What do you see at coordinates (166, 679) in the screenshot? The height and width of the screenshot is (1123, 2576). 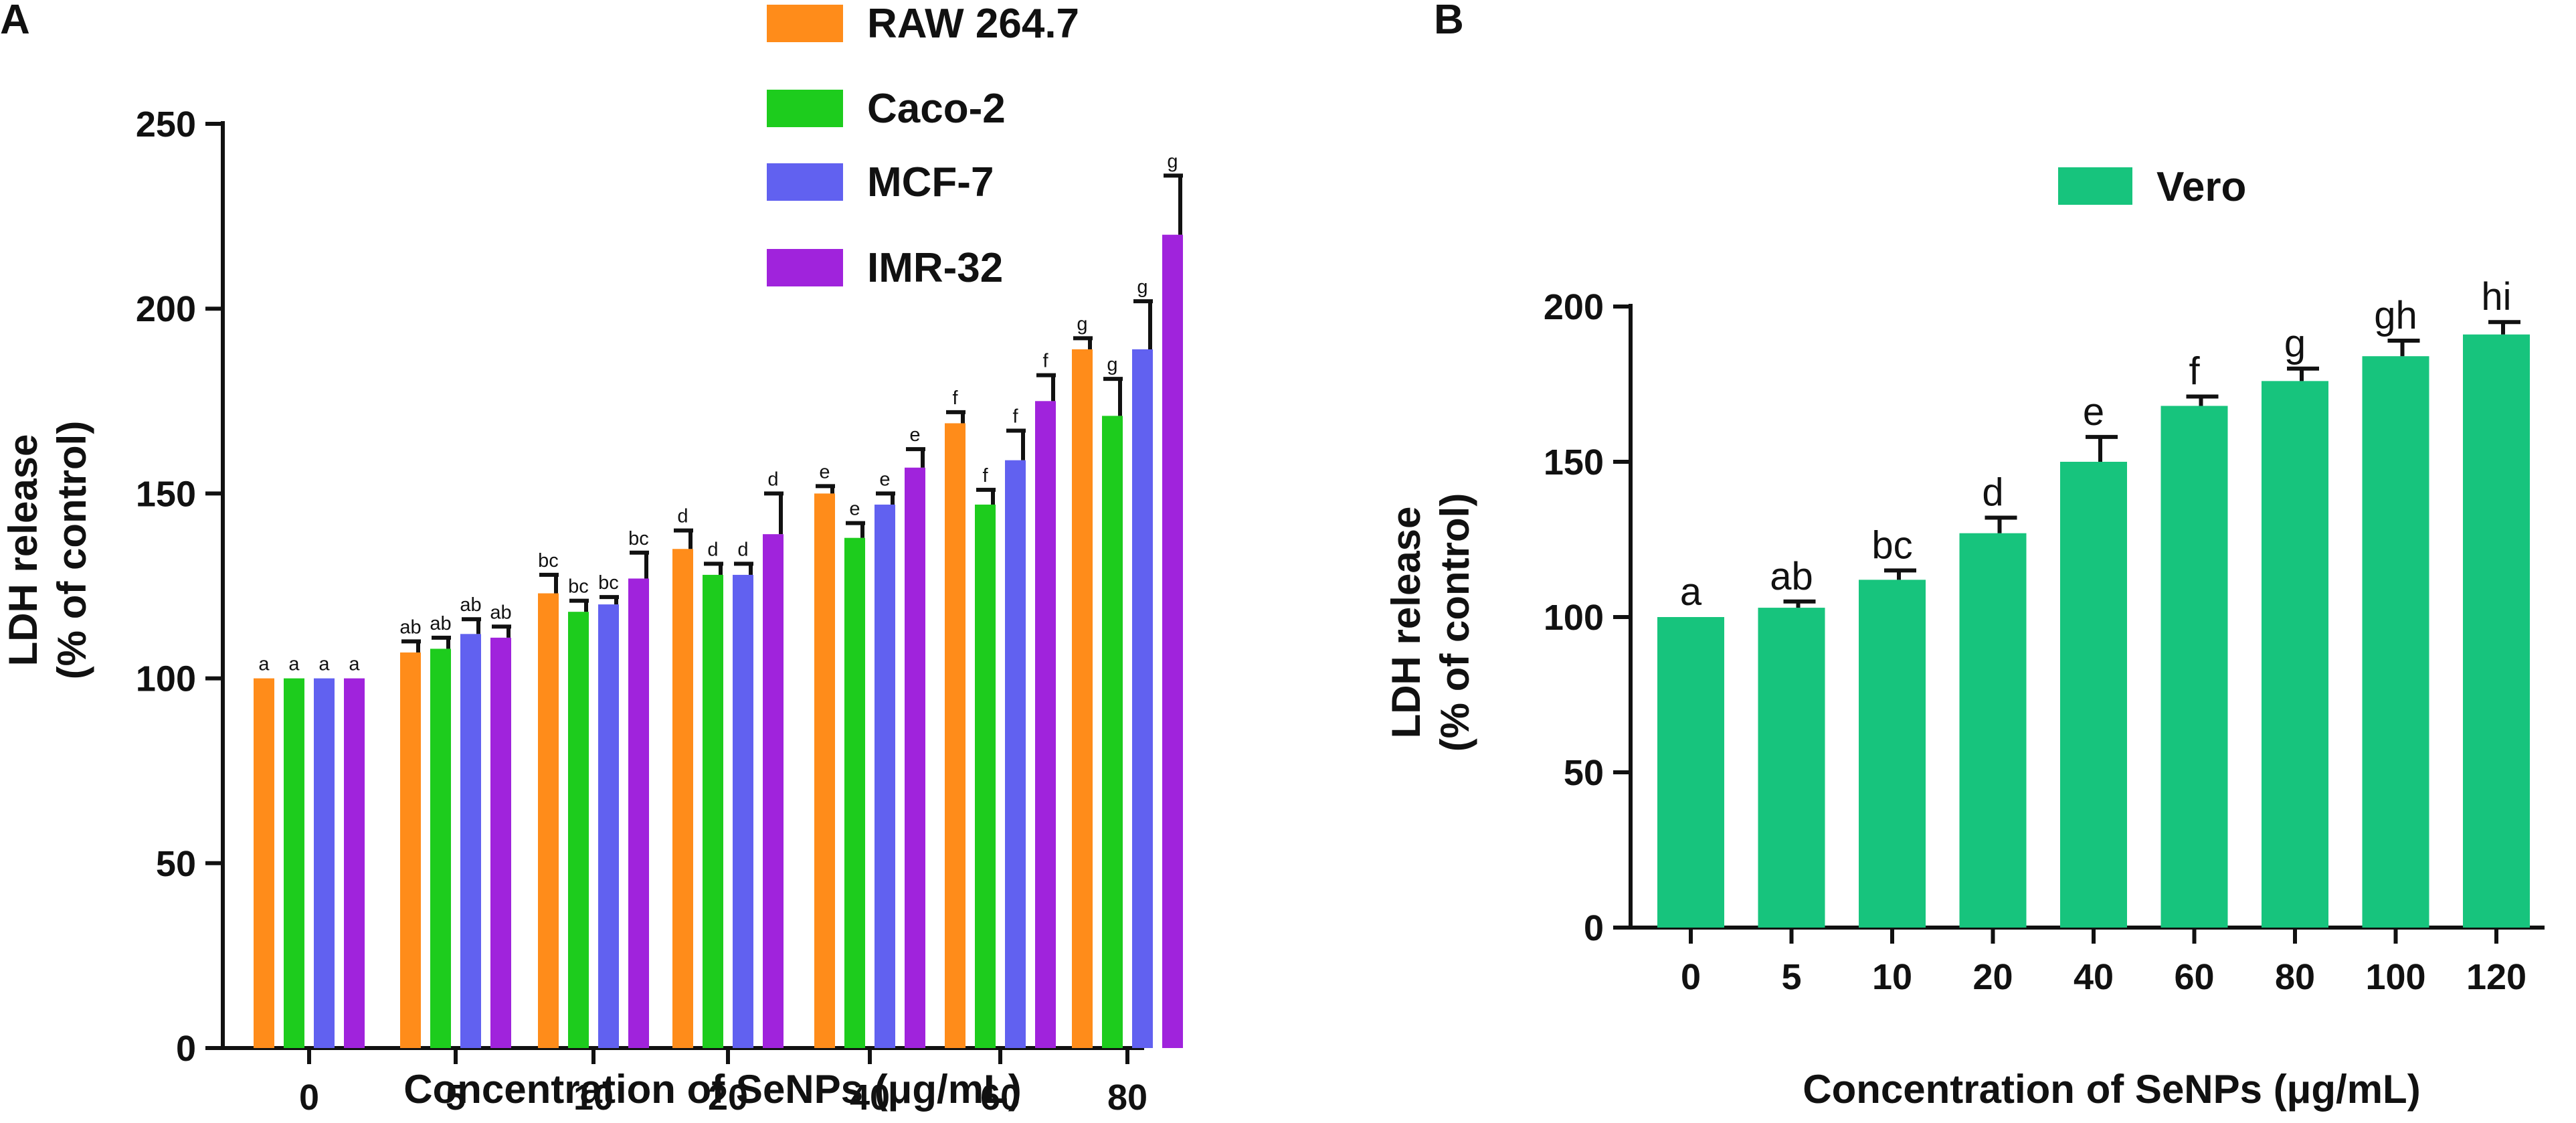 I see `panel-a-y-tick-label: 100` at bounding box center [166, 679].